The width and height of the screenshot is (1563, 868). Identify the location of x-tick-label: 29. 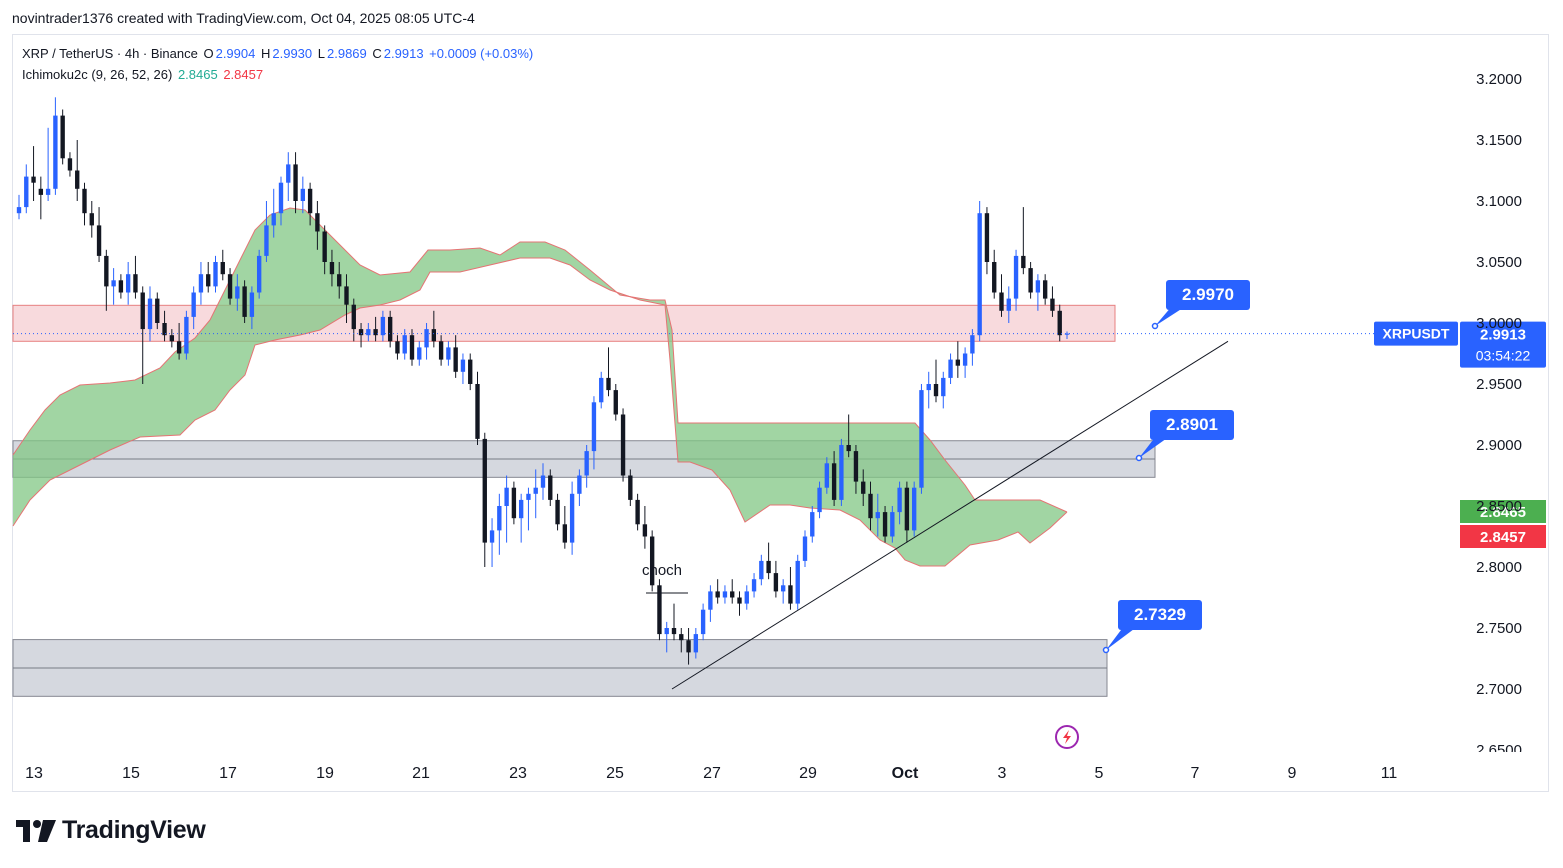
(808, 773).